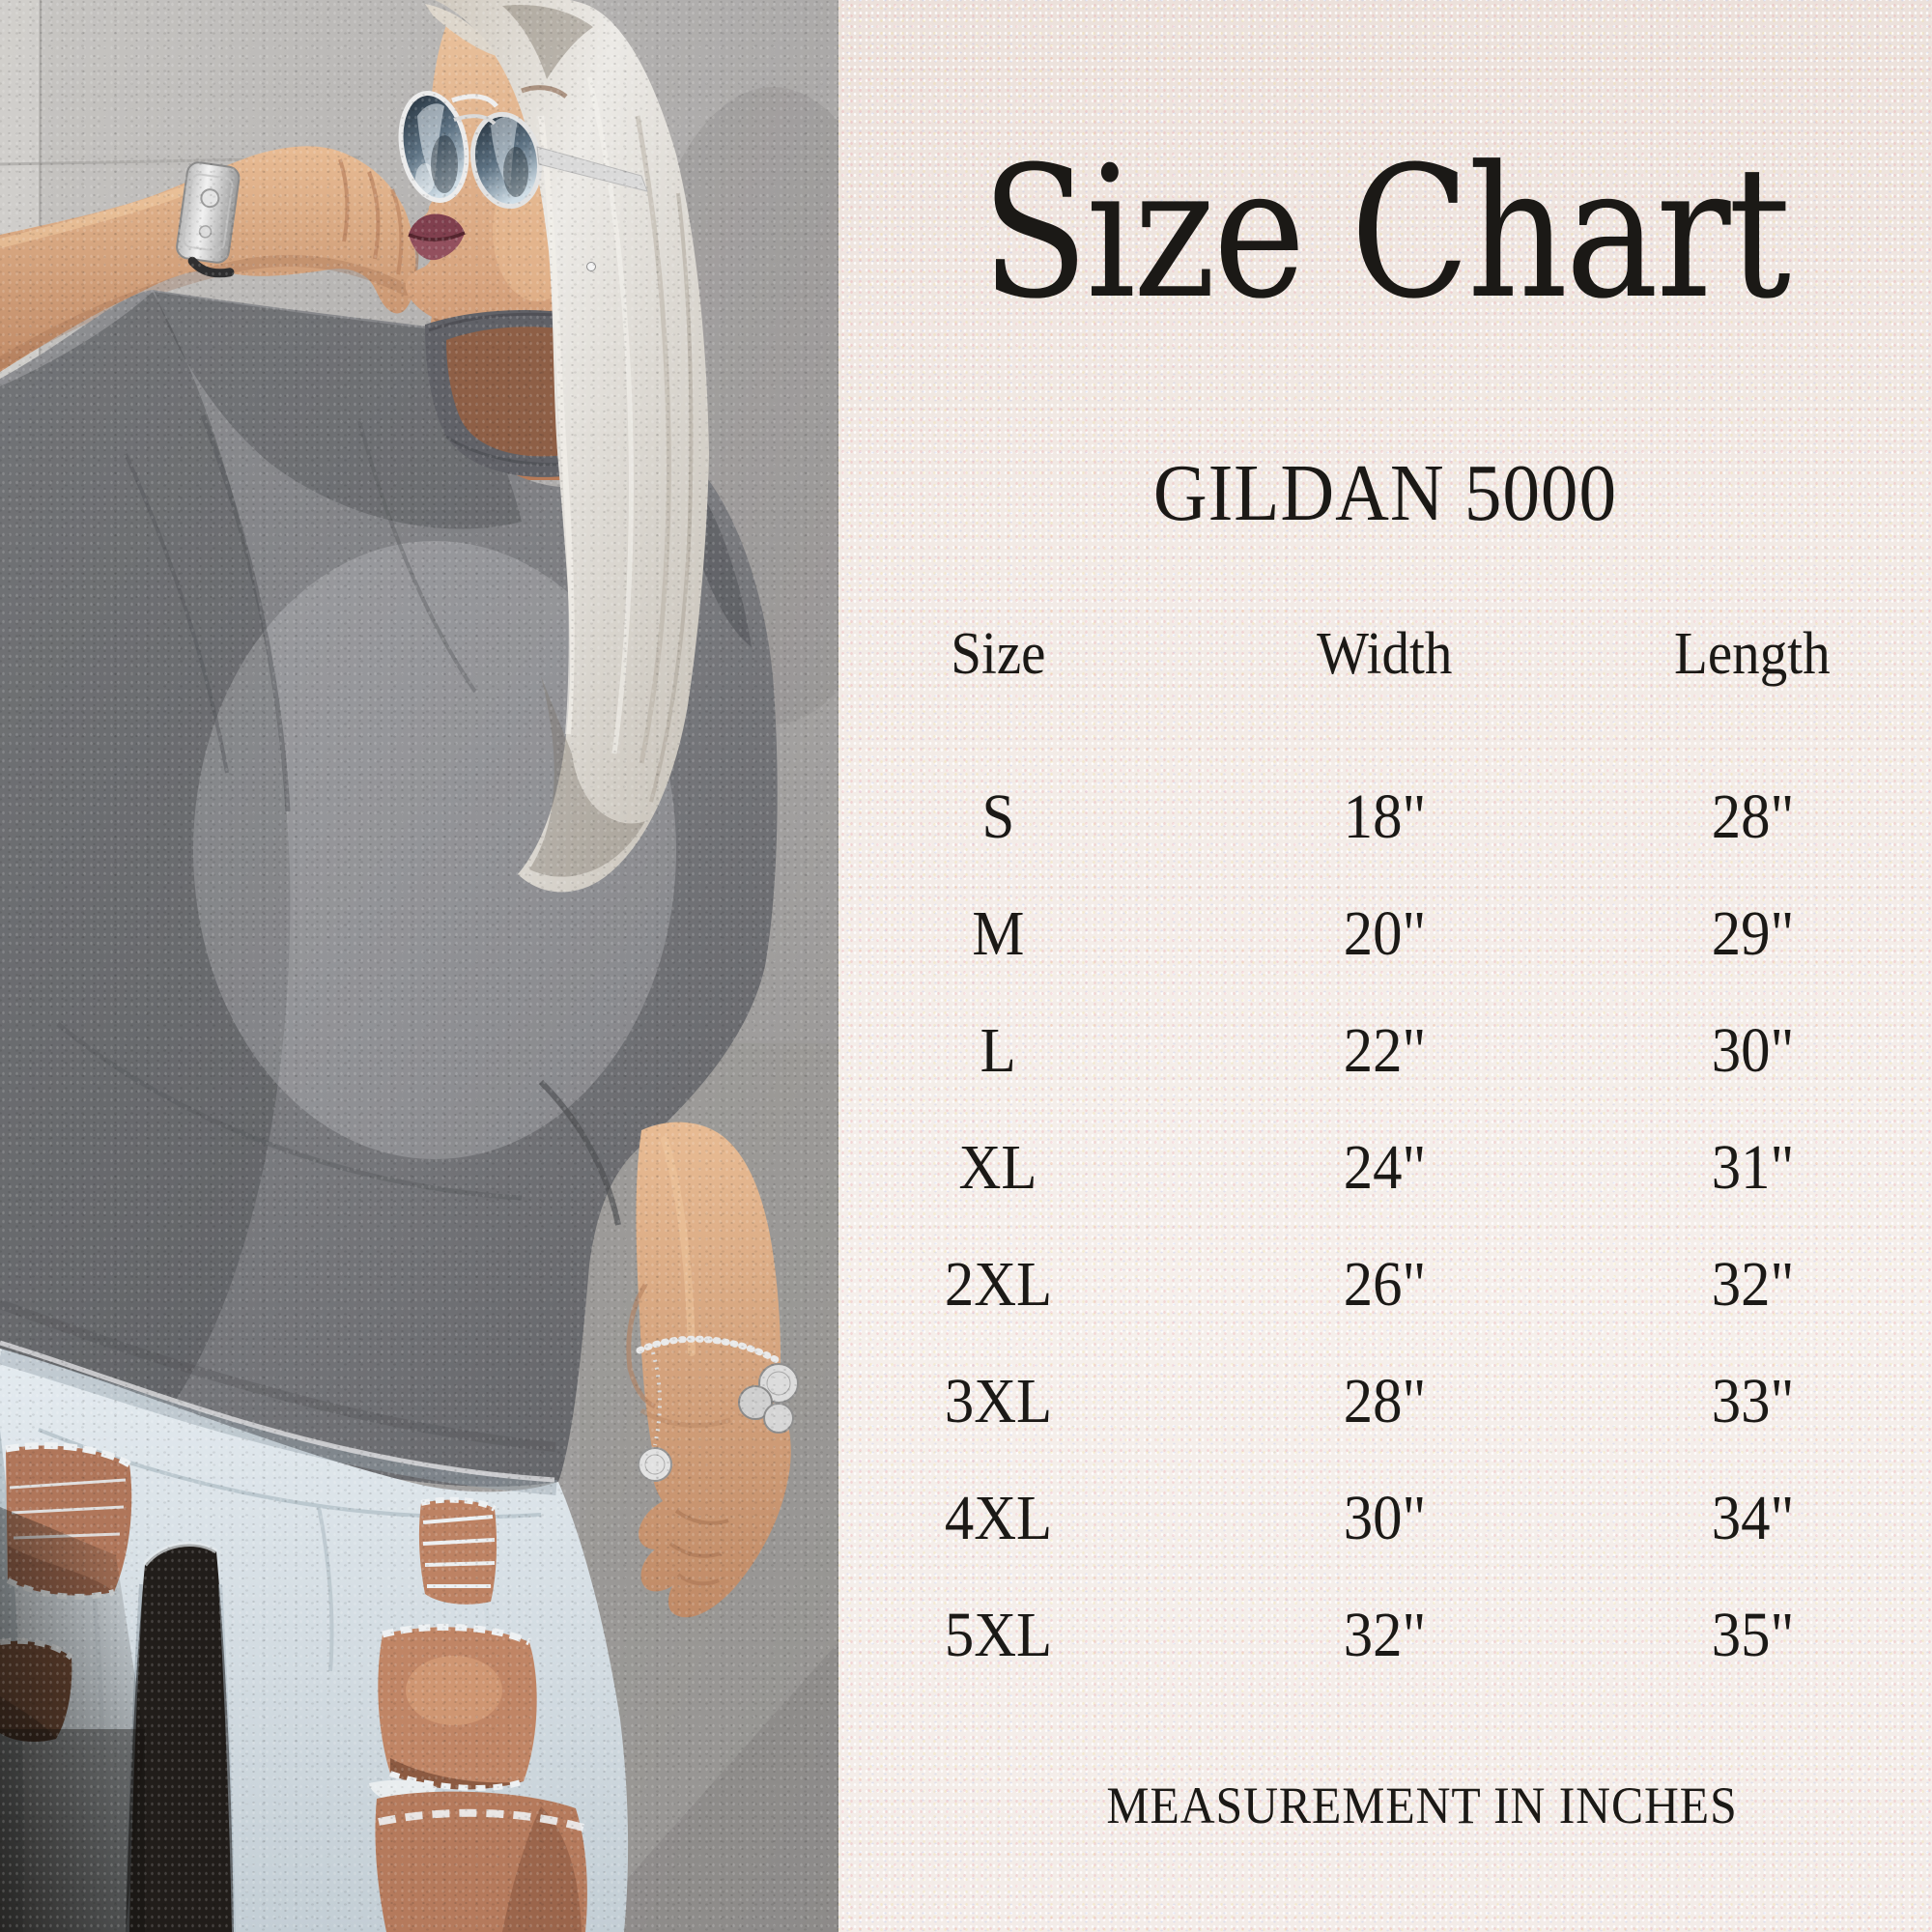 The height and width of the screenshot is (1932, 1932). What do you see at coordinates (1752, 1167) in the screenshot?
I see `length-cell: 31"` at bounding box center [1752, 1167].